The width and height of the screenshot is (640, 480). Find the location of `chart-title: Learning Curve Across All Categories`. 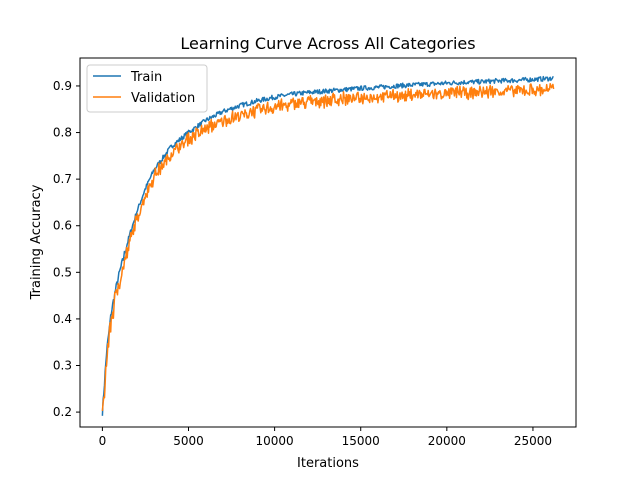

chart-title: Learning Curve Across All Categories is located at coordinates (327, 43).